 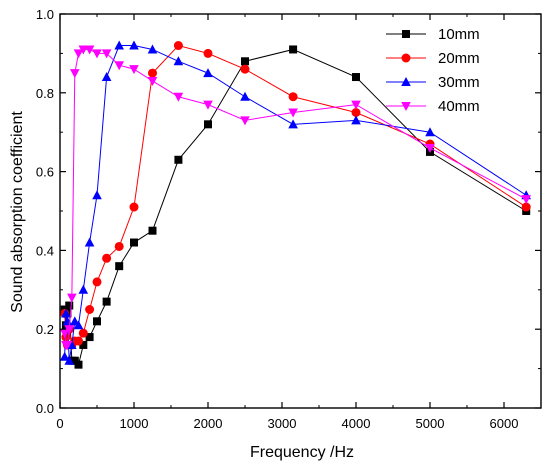 I want to click on legend-item-10mm: 10mm, so click(x=433, y=34).